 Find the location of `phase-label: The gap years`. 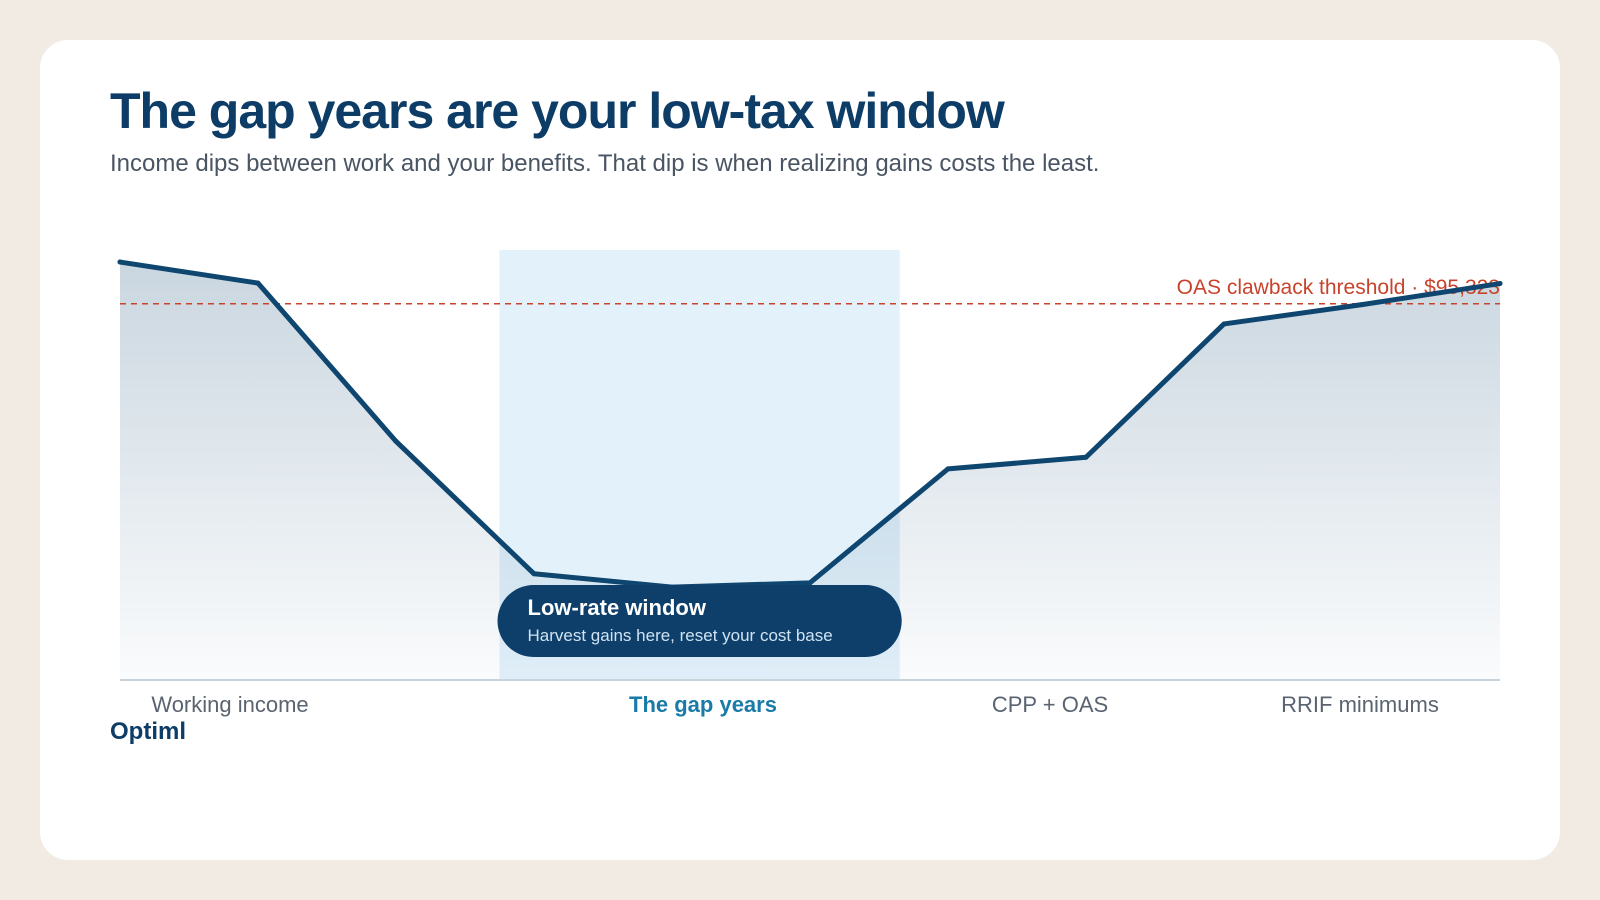

phase-label: The gap years is located at coordinates (703, 704).